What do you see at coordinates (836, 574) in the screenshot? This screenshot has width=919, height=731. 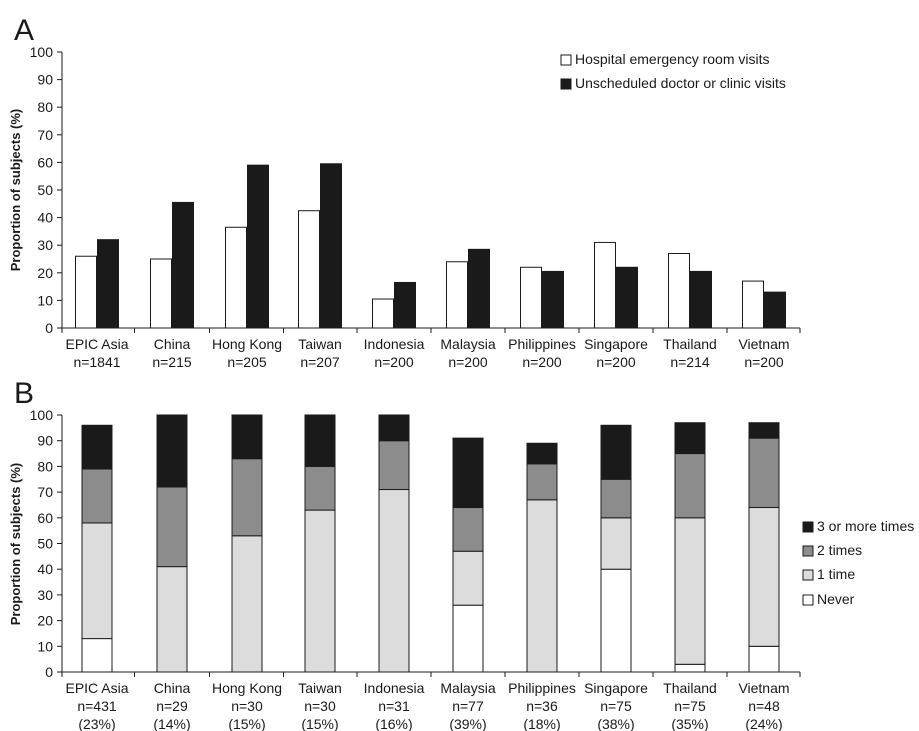 I see `legend-label: 1 time` at bounding box center [836, 574].